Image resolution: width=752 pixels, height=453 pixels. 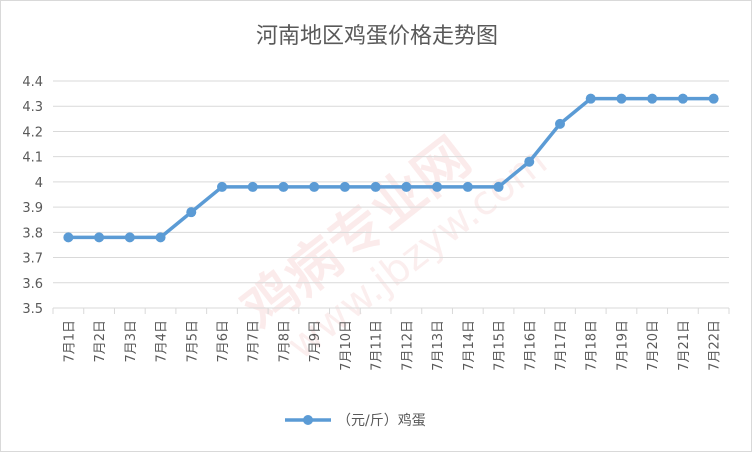 What do you see at coordinates (32, 82) in the screenshot?
I see `y-tick-label: 4.4` at bounding box center [32, 82].